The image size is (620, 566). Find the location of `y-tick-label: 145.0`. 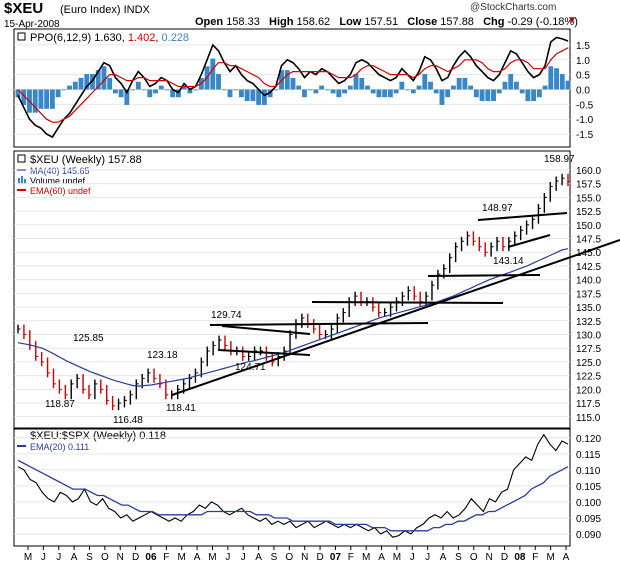

y-tick-label: 145.0 is located at coordinates (588, 253).